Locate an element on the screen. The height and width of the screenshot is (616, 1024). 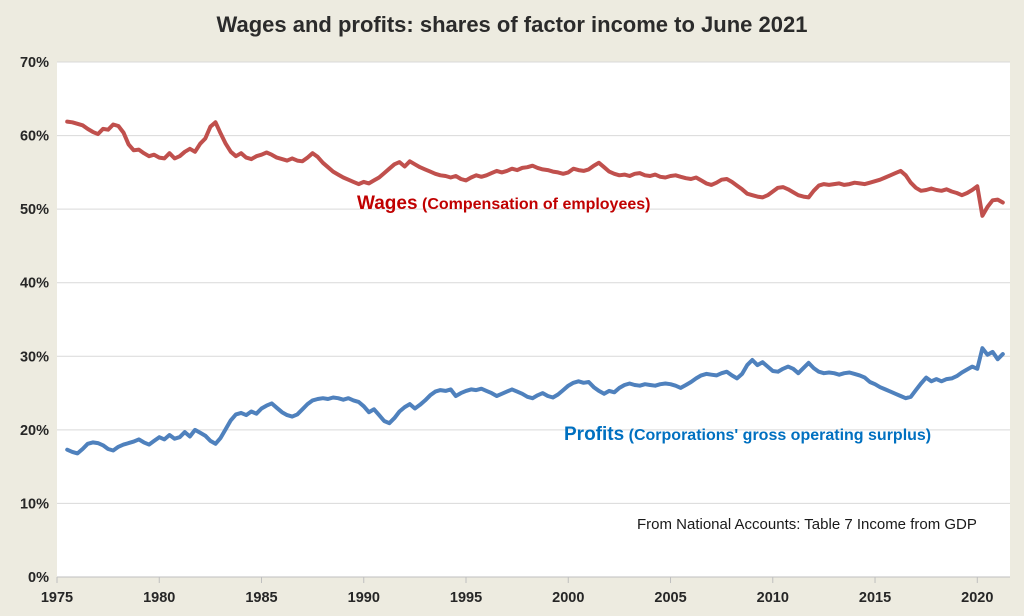
x-tick-label-2020: 2020 is located at coordinates (977, 598).